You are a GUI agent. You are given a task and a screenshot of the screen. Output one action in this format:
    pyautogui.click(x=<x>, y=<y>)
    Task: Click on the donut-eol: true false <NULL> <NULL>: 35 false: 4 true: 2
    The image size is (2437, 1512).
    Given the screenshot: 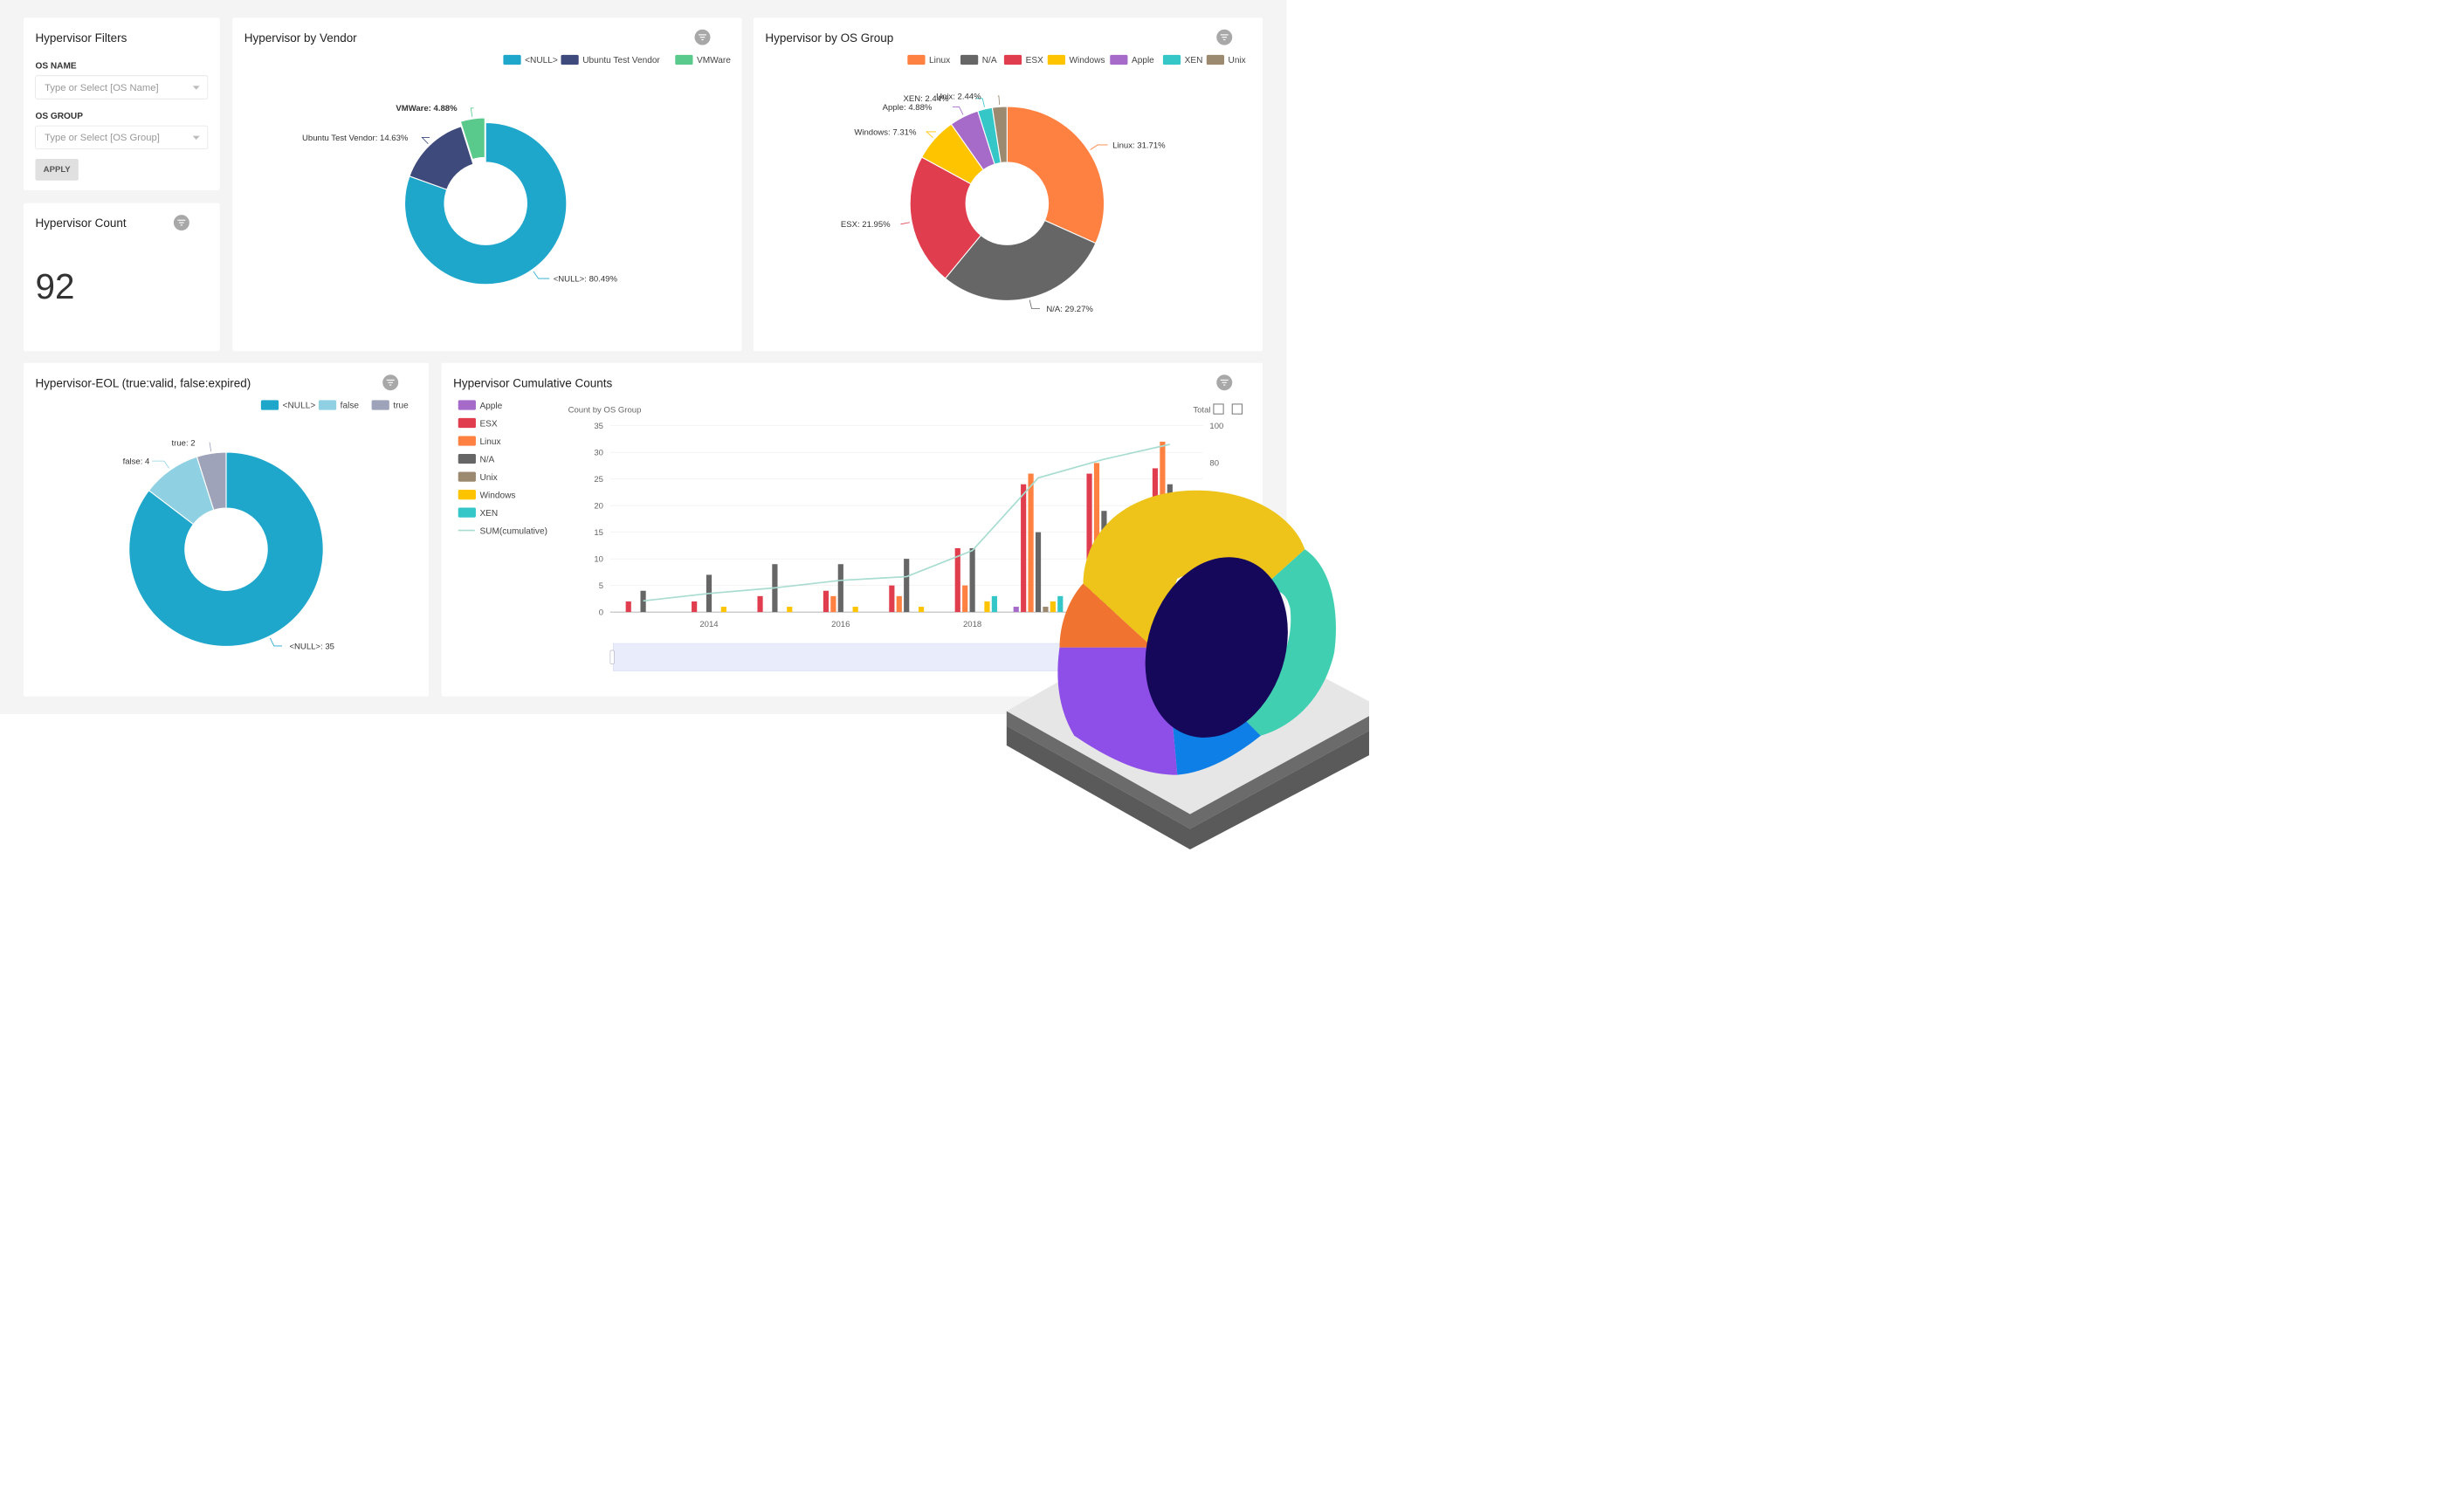 What is the action you would take?
    pyautogui.click(x=266, y=525)
    